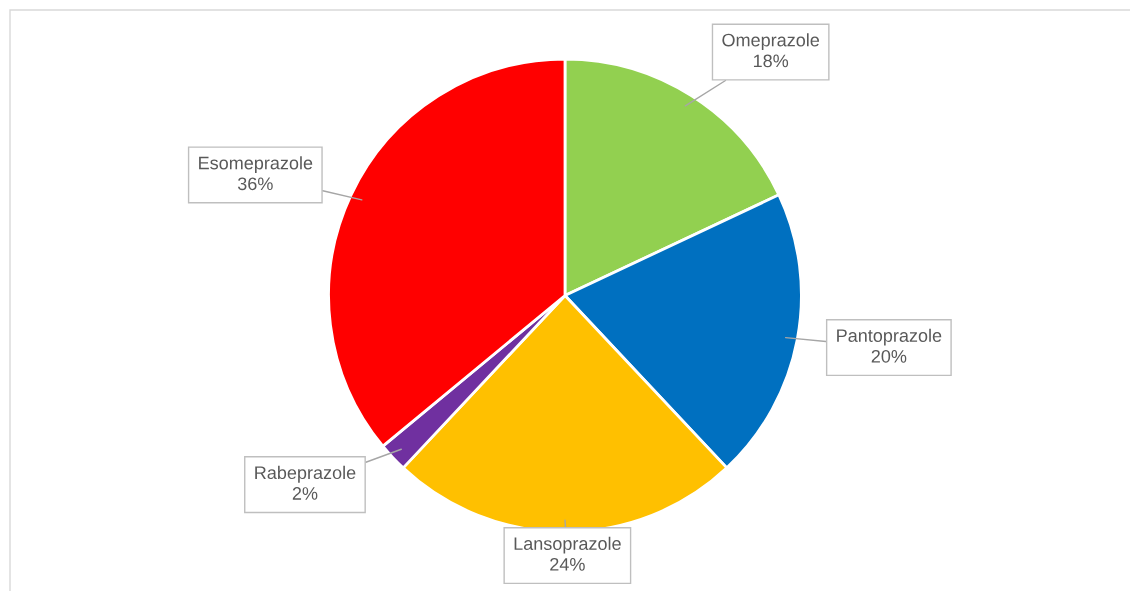 This screenshot has height=591, width=1130. What do you see at coordinates (889, 356) in the screenshot?
I see `data-label: 20%` at bounding box center [889, 356].